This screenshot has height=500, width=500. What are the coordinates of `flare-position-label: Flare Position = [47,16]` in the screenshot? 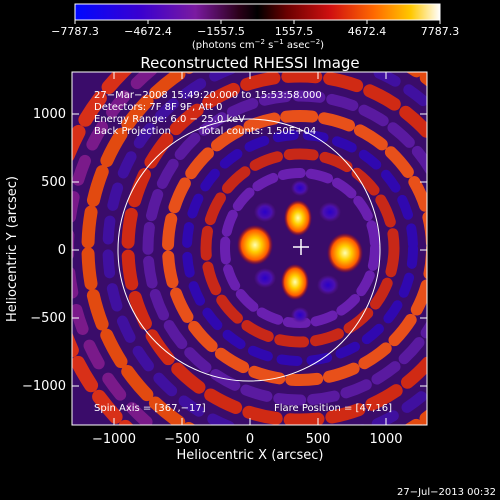 It's located at (333, 408).